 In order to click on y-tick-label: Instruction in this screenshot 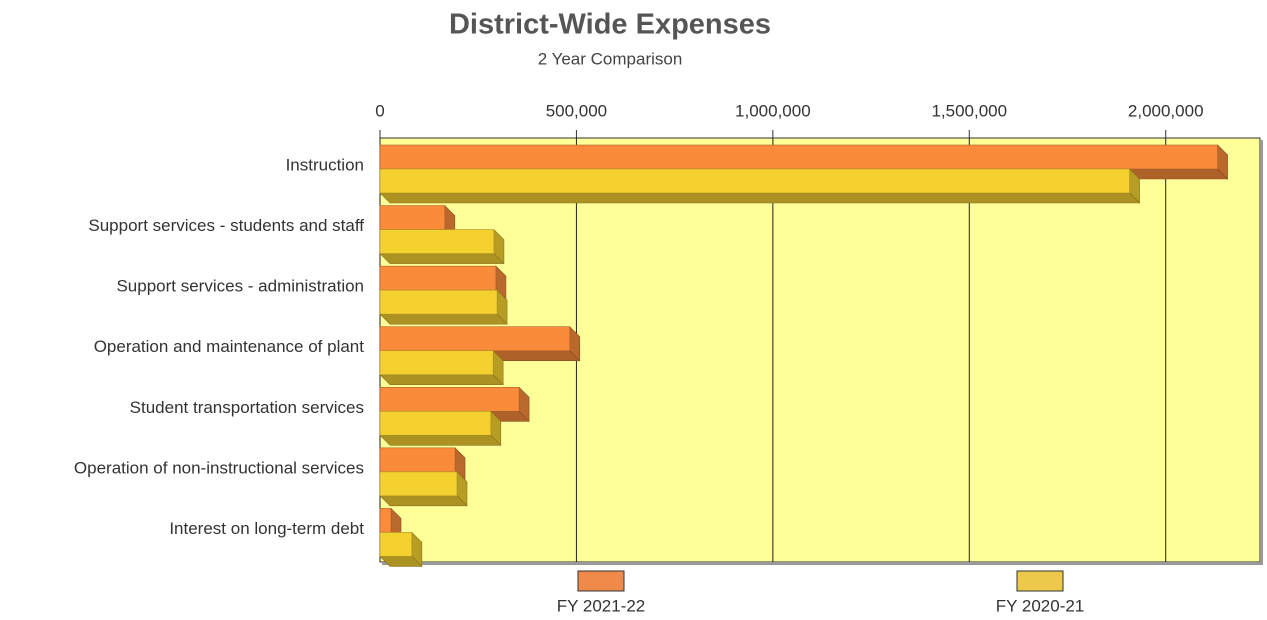, I will do `click(325, 164)`.